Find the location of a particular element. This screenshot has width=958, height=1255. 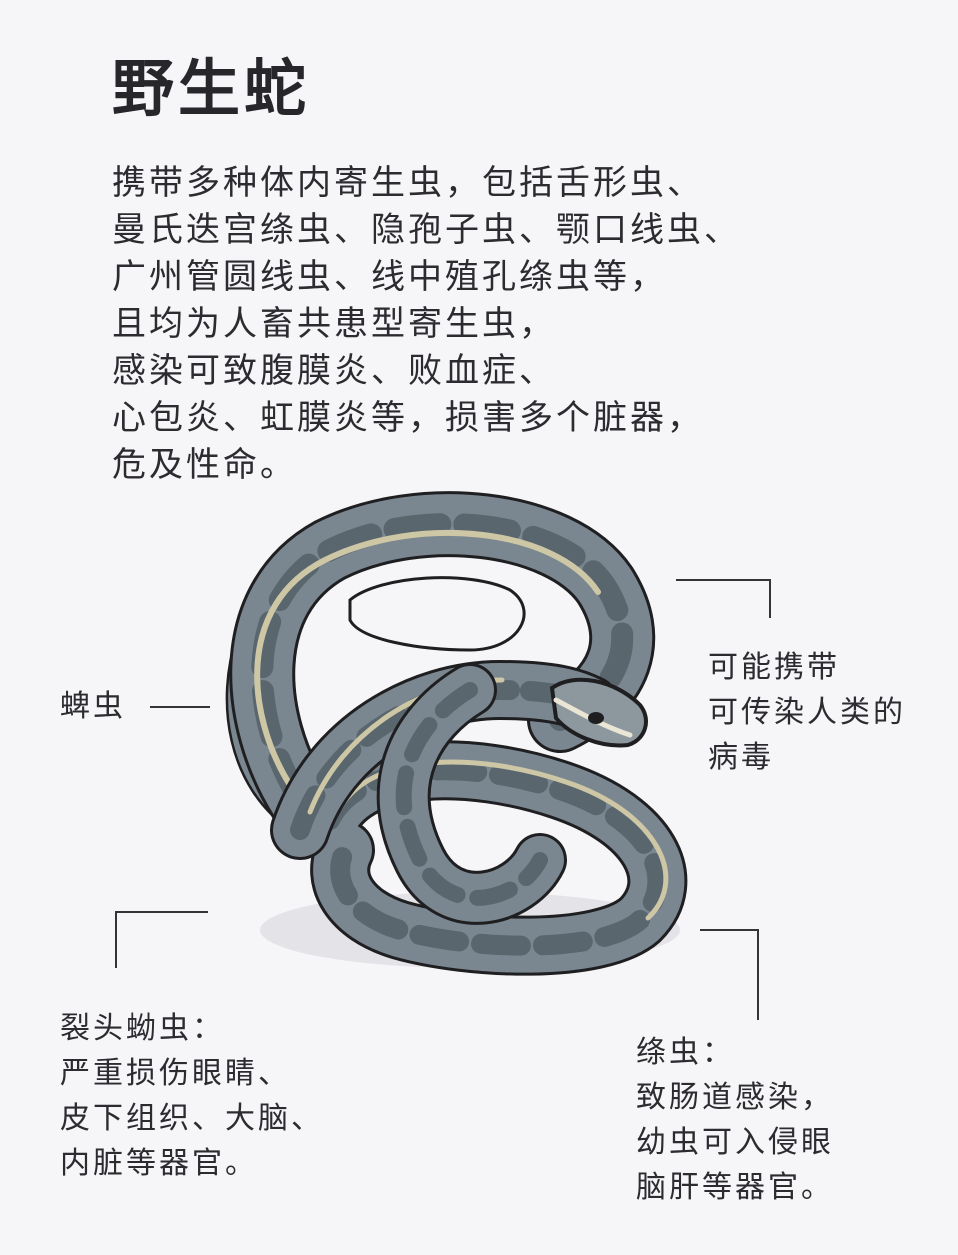

snake-eye is located at coordinates (596, 718).